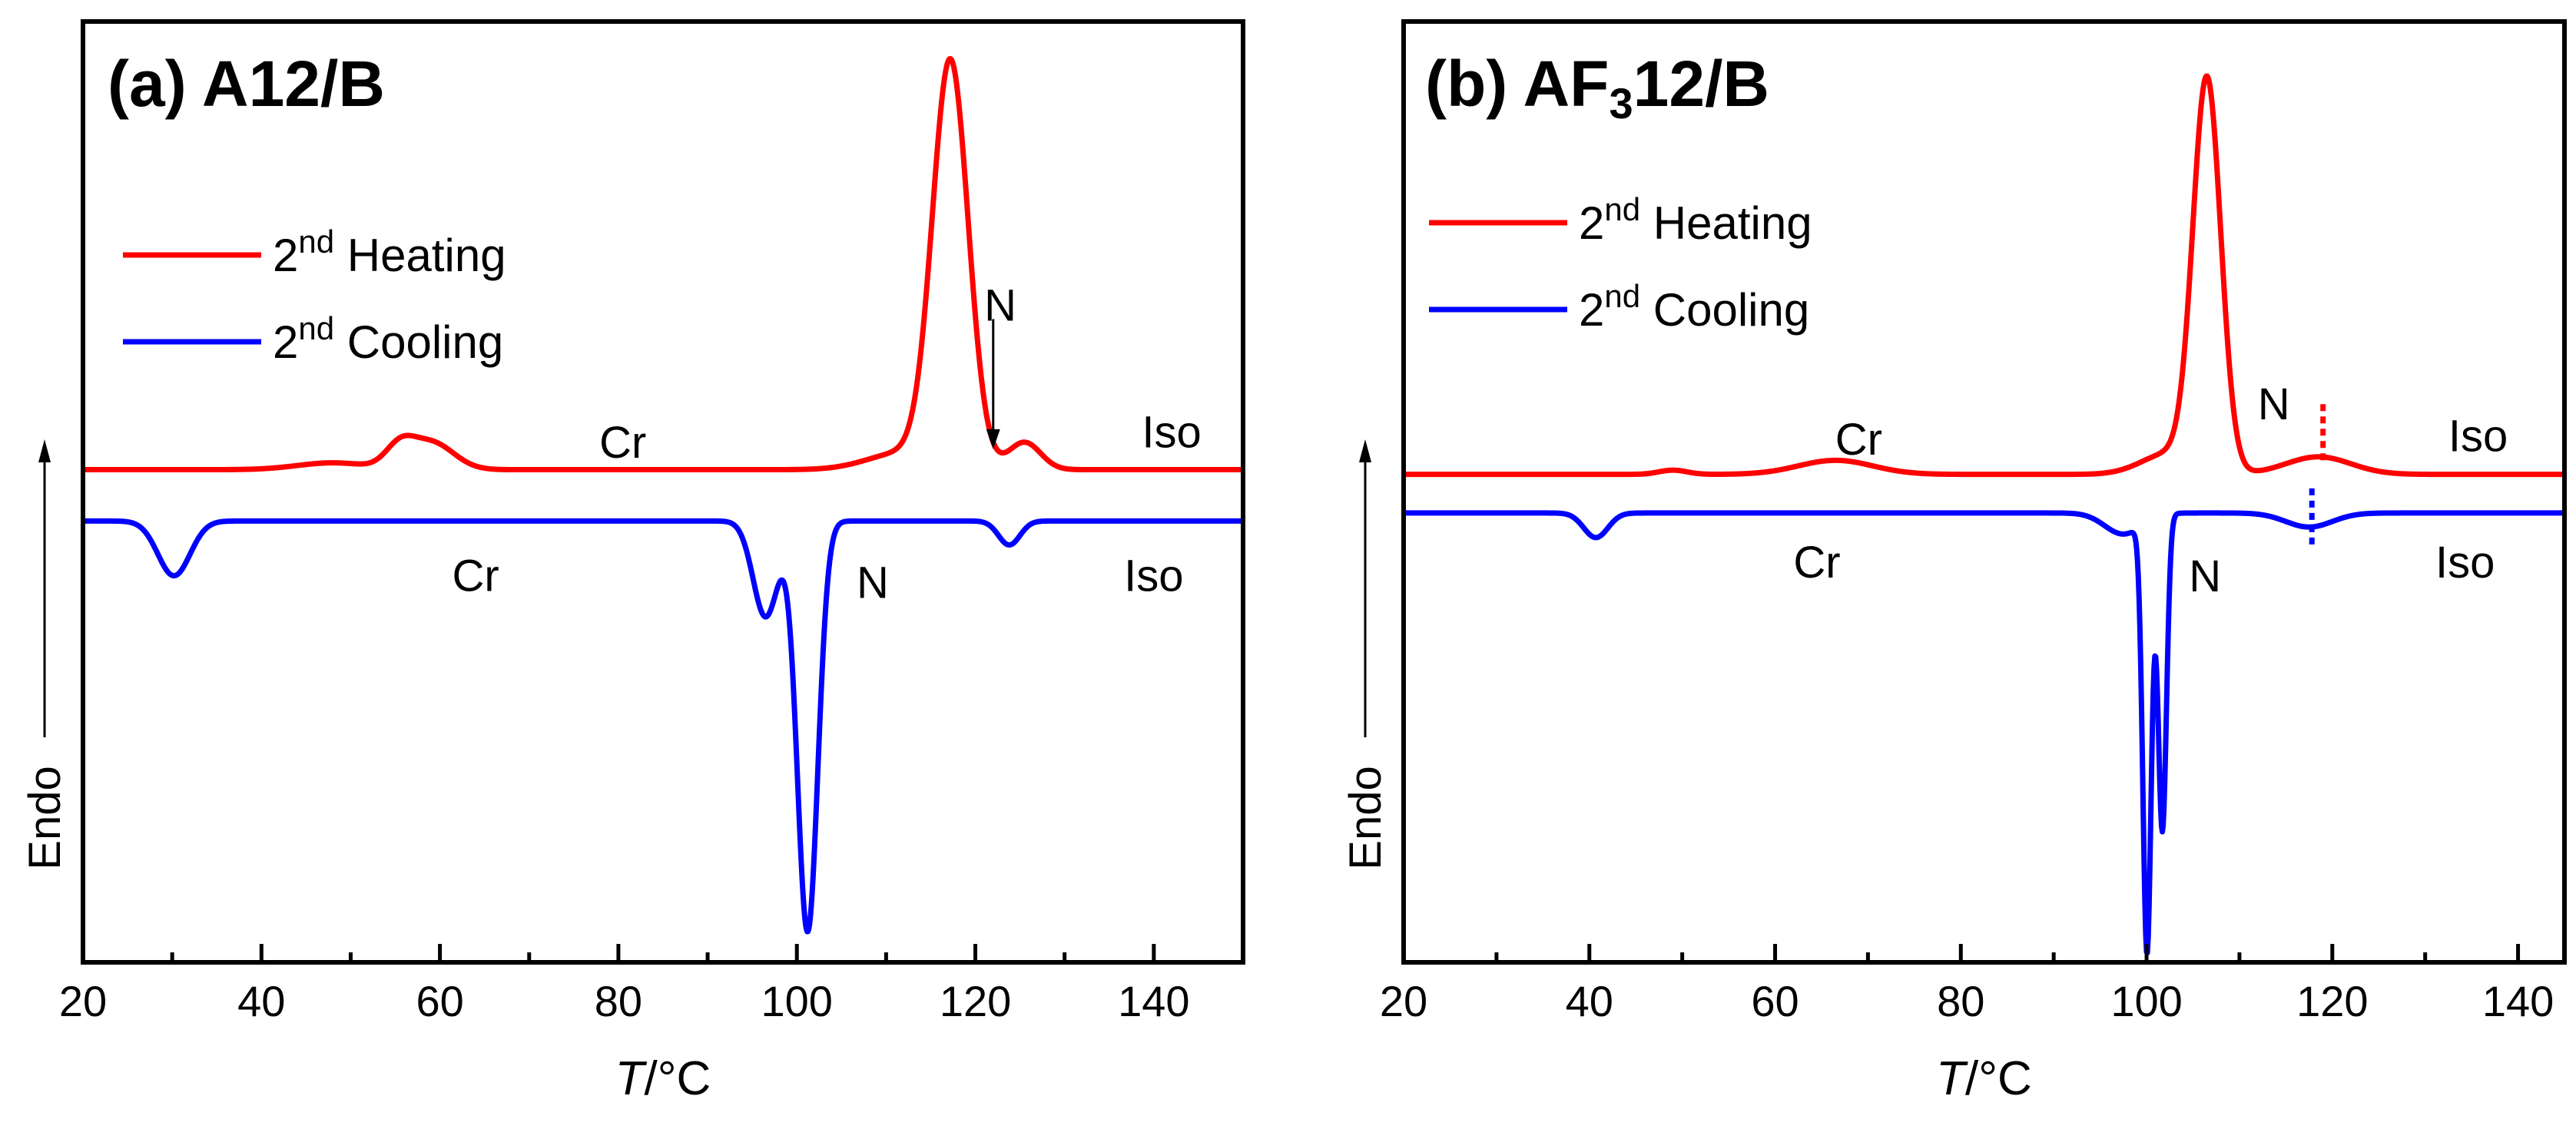 The width and height of the screenshot is (2576, 1129). What do you see at coordinates (993, 439) in the screenshot?
I see `transition-arrow-head` at bounding box center [993, 439].